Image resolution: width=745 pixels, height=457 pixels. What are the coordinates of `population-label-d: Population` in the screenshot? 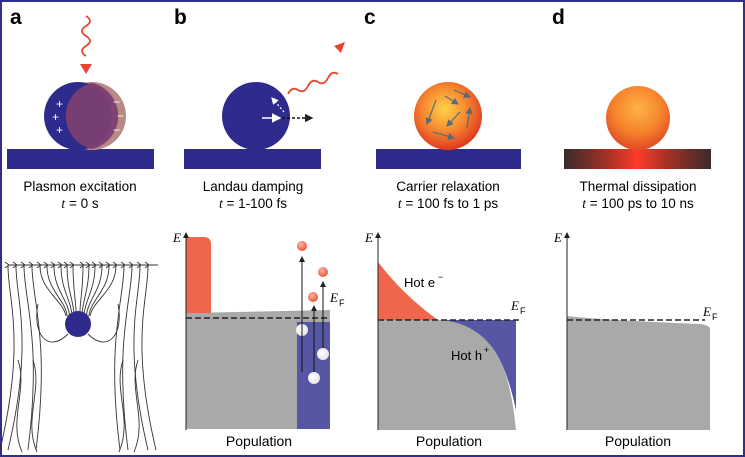 It's located at (638, 441).